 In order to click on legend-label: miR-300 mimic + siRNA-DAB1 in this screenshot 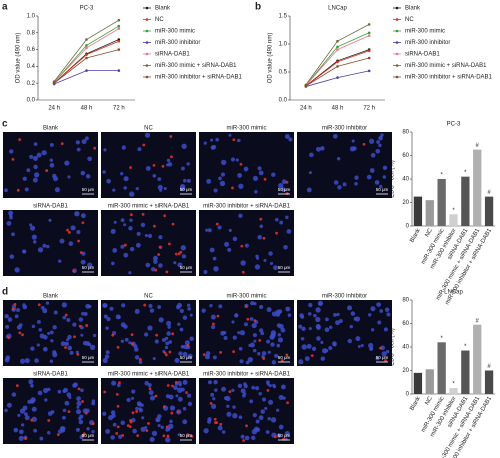, I will do `click(196, 66)`.